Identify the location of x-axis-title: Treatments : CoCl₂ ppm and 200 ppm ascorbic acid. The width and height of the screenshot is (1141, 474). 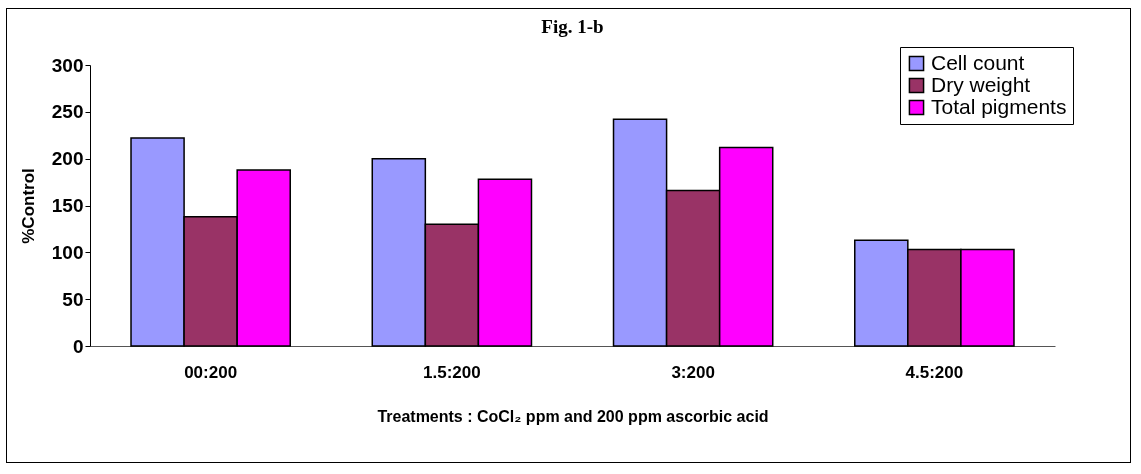
(573, 416).